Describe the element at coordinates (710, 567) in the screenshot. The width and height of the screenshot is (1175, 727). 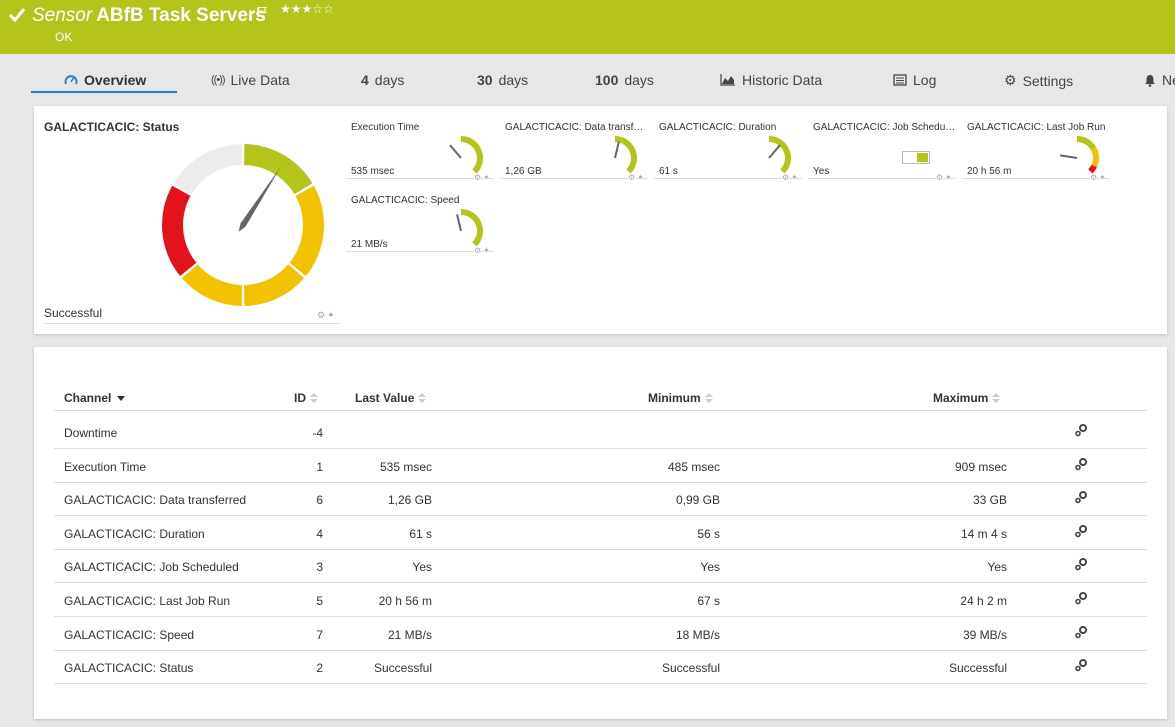
I see `cell-minimum: Yes` at that location.